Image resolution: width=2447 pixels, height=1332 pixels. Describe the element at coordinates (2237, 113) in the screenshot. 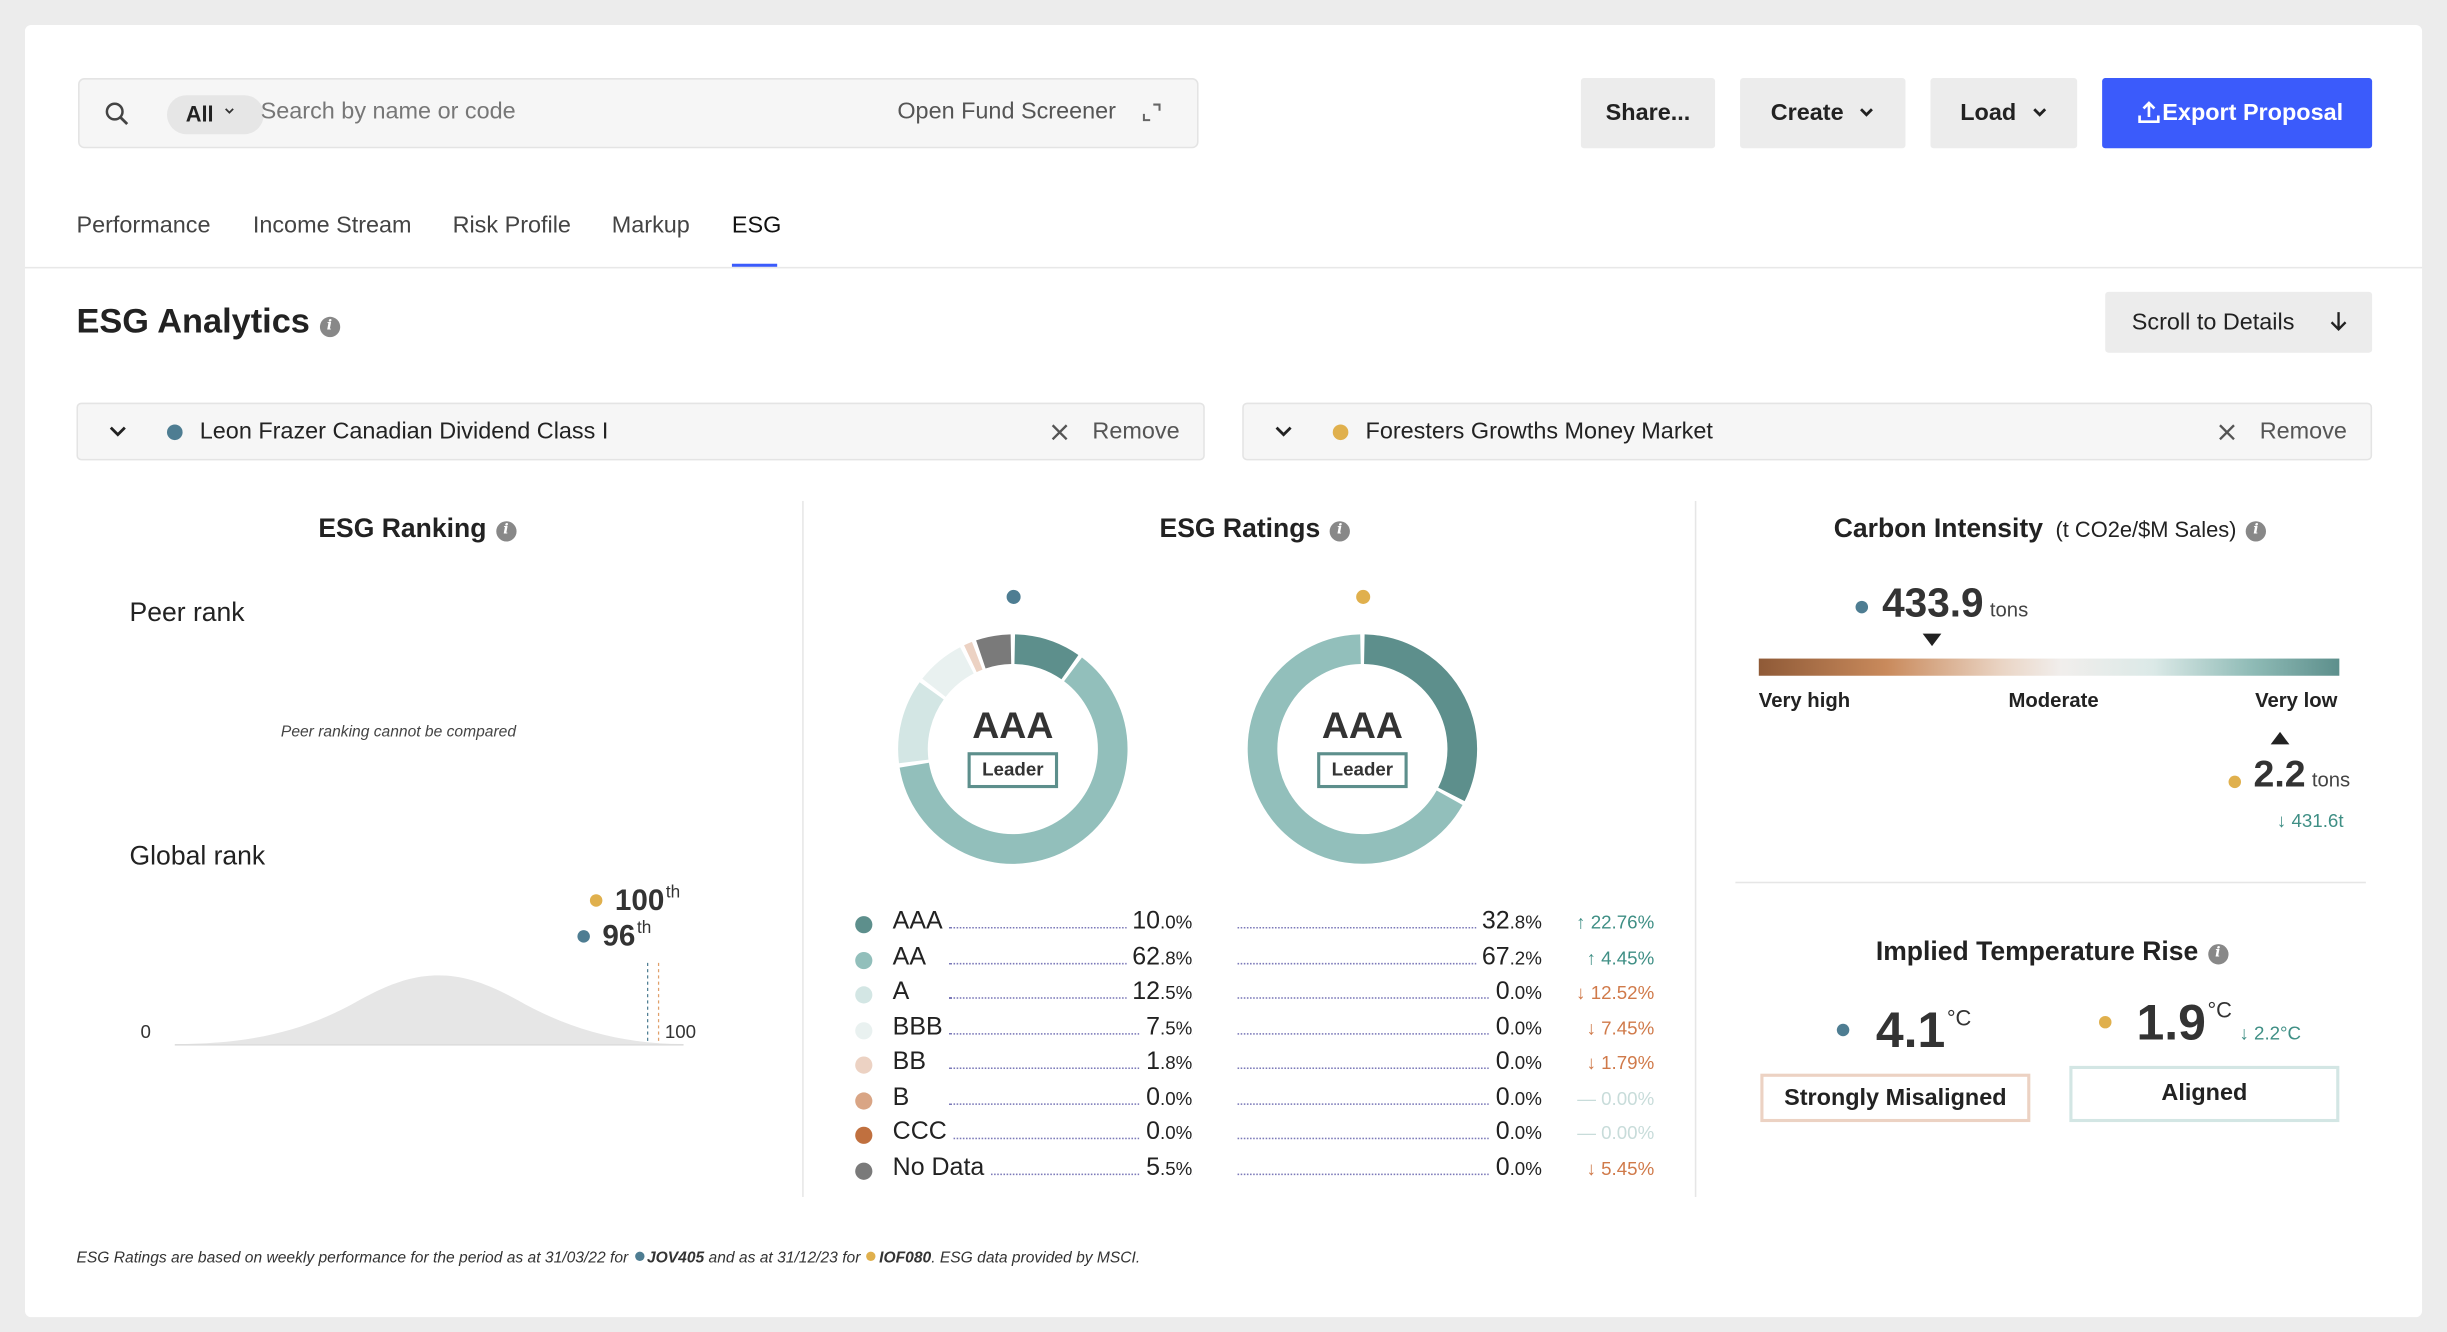

I see `export-proposal-button: Export Proposal` at that location.